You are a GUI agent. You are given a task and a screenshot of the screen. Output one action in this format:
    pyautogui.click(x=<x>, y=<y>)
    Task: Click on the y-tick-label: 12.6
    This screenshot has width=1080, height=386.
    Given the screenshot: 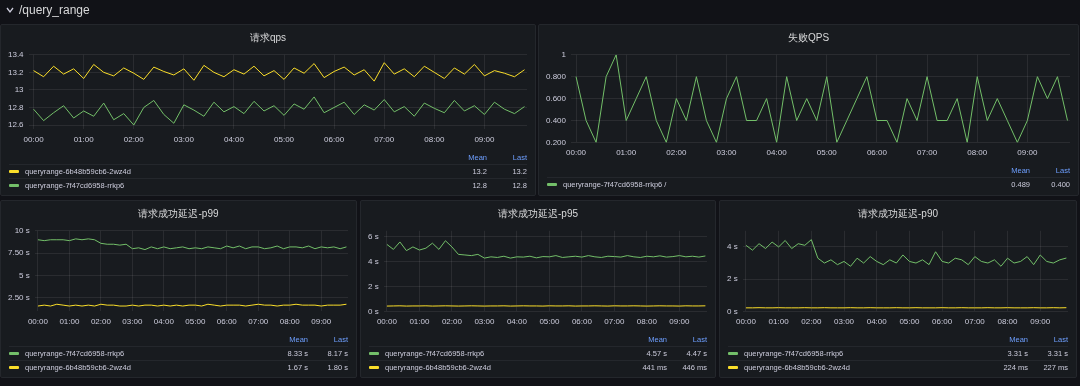 What is the action you would take?
    pyautogui.click(x=16, y=125)
    